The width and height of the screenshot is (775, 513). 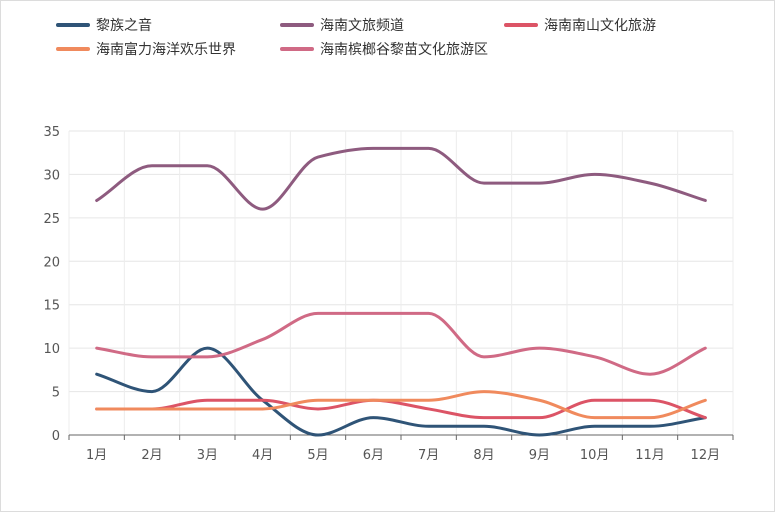 I want to click on legend-item-1: 海南文旅频道, so click(x=342, y=26).